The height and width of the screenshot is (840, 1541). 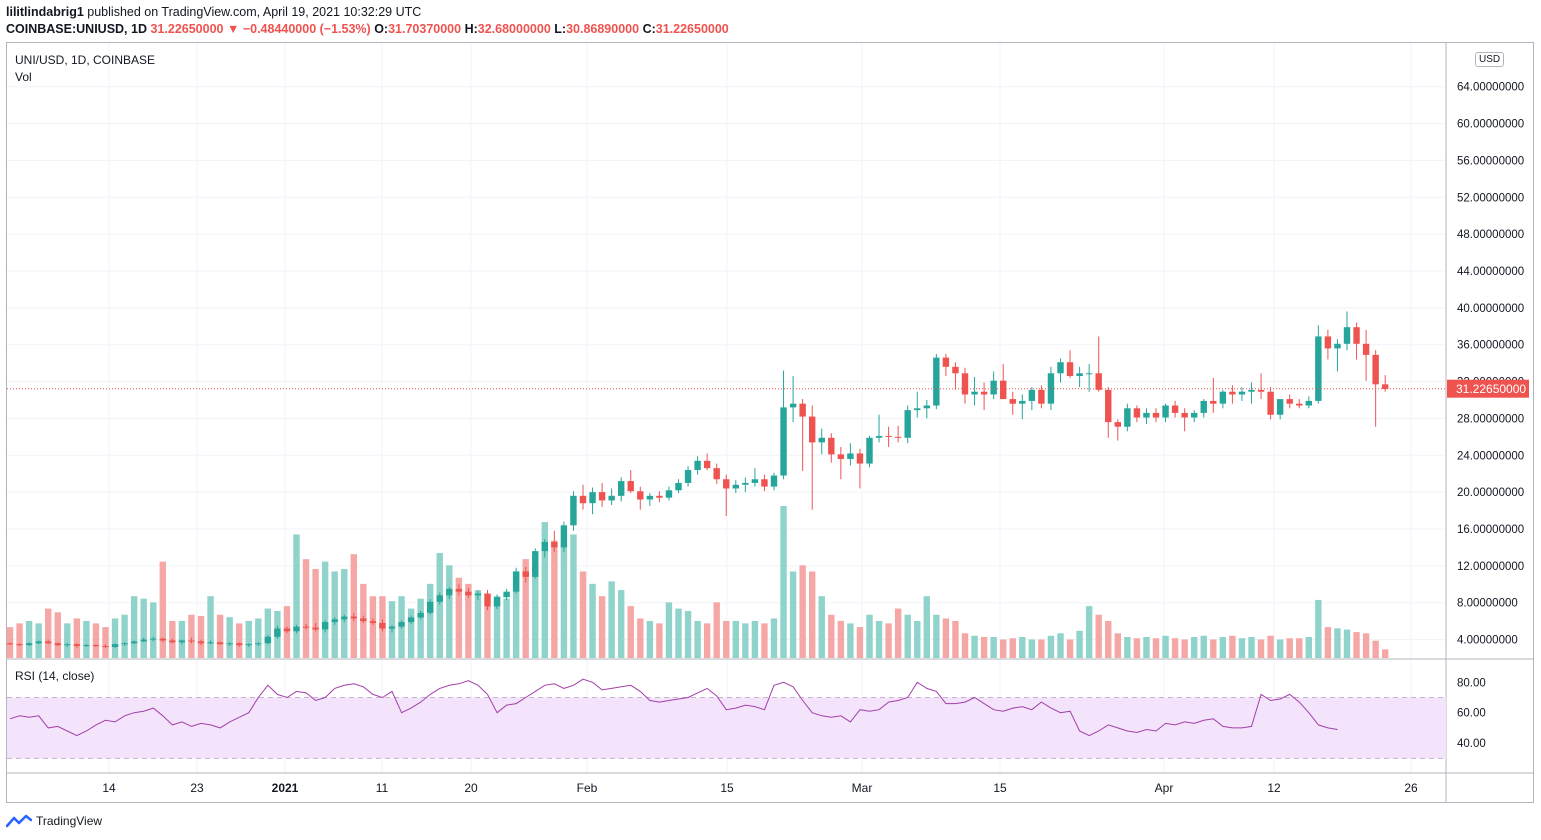 What do you see at coordinates (1490, 456) in the screenshot?
I see `price-tick-label: 24.00000000` at bounding box center [1490, 456].